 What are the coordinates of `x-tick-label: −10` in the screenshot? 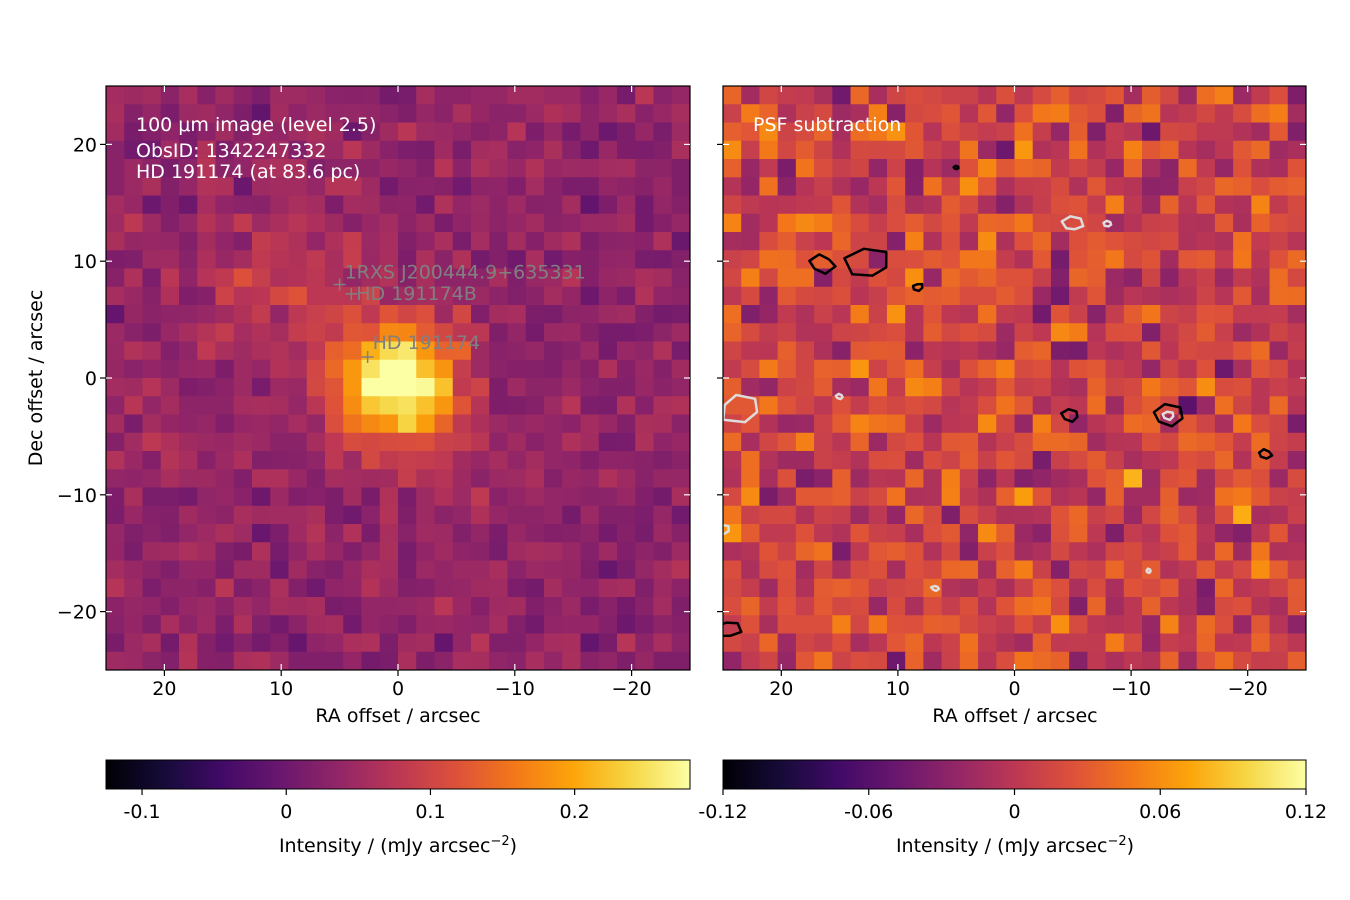 It's located at (515, 689).